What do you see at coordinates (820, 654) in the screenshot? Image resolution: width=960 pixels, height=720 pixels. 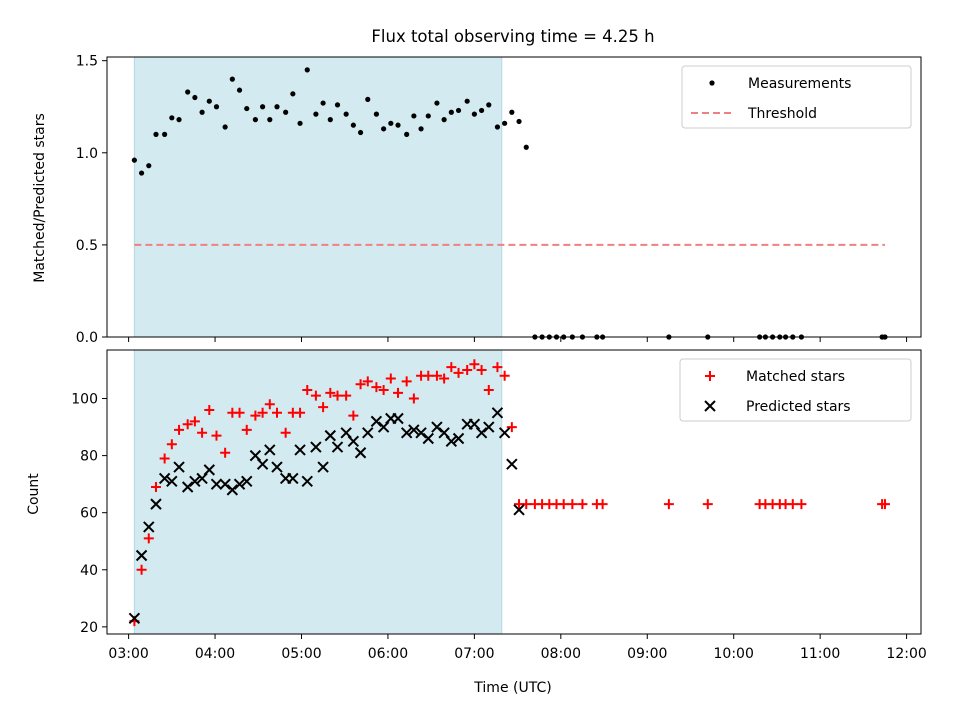 I see `x-tick-label: 11:00` at bounding box center [820, 654].